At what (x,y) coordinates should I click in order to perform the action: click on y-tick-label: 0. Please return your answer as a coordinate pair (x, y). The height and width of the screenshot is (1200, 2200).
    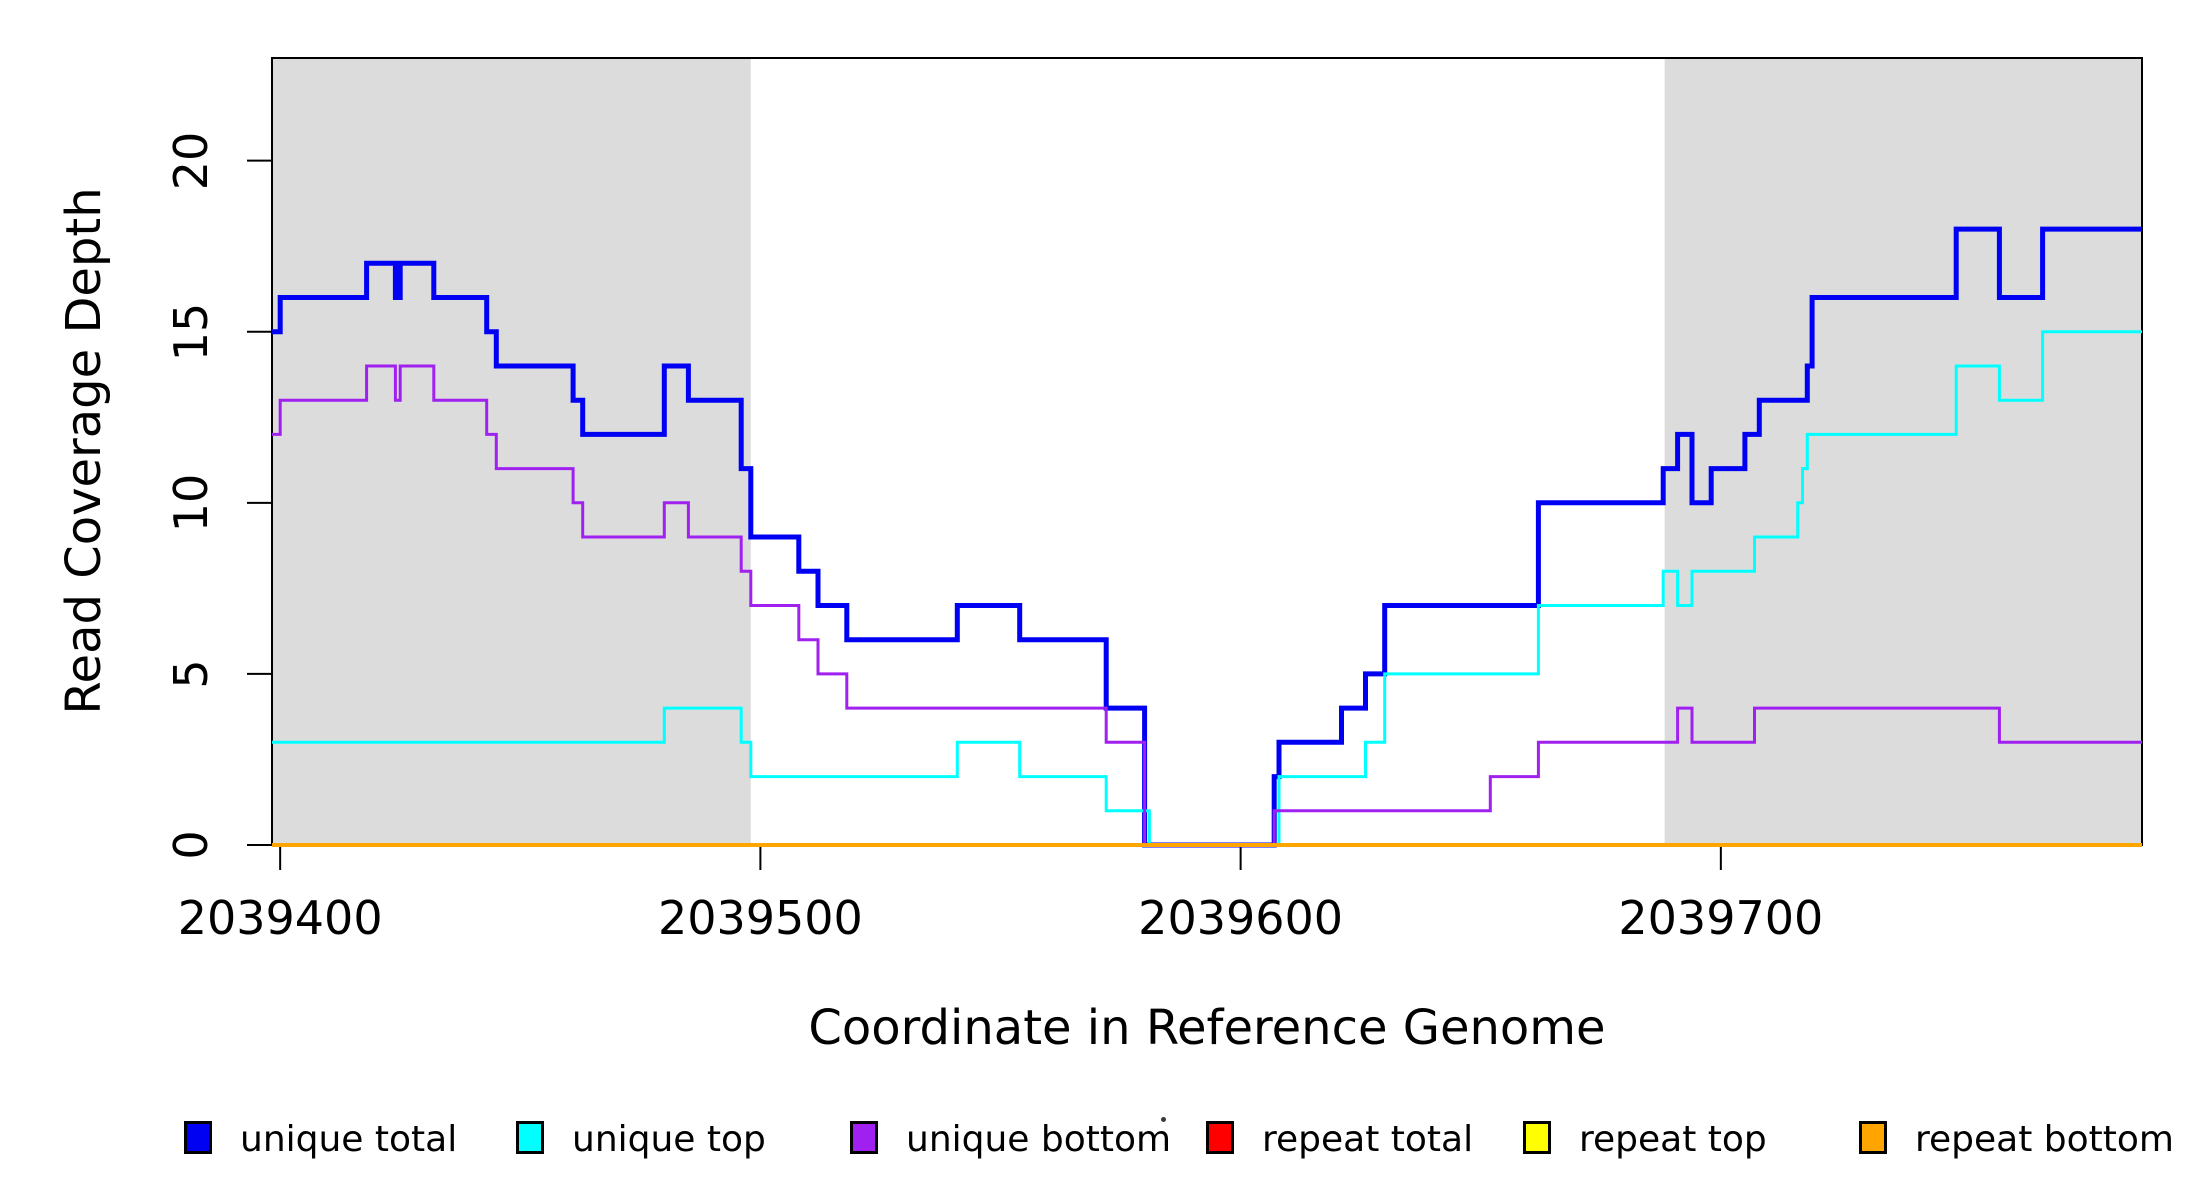
    Looking at the image, I should click on (191, 845).